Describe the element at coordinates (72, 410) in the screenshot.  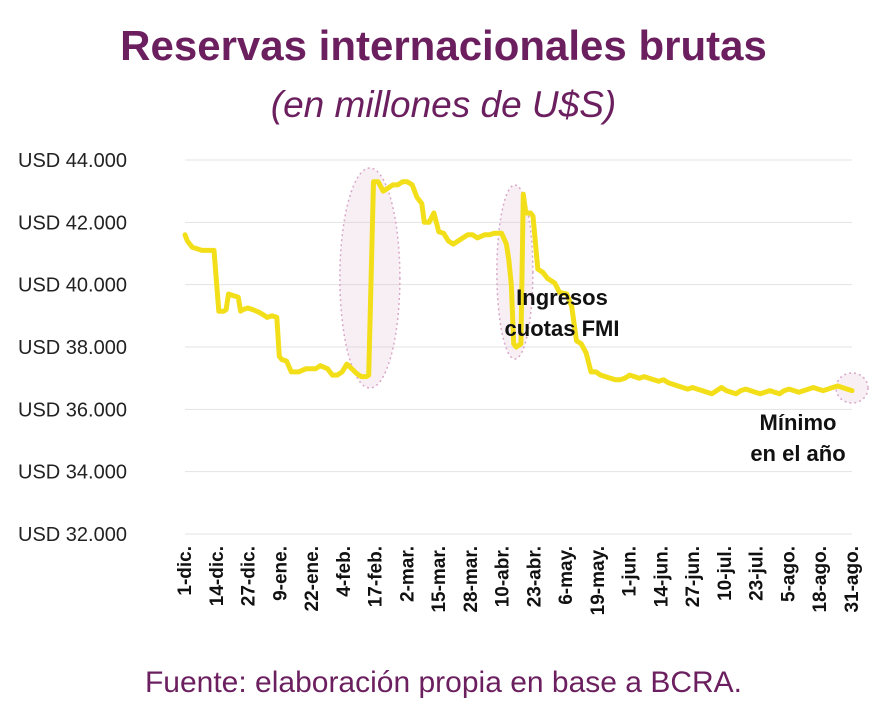
I see `y-tick-label: USD 36.000` at that location.